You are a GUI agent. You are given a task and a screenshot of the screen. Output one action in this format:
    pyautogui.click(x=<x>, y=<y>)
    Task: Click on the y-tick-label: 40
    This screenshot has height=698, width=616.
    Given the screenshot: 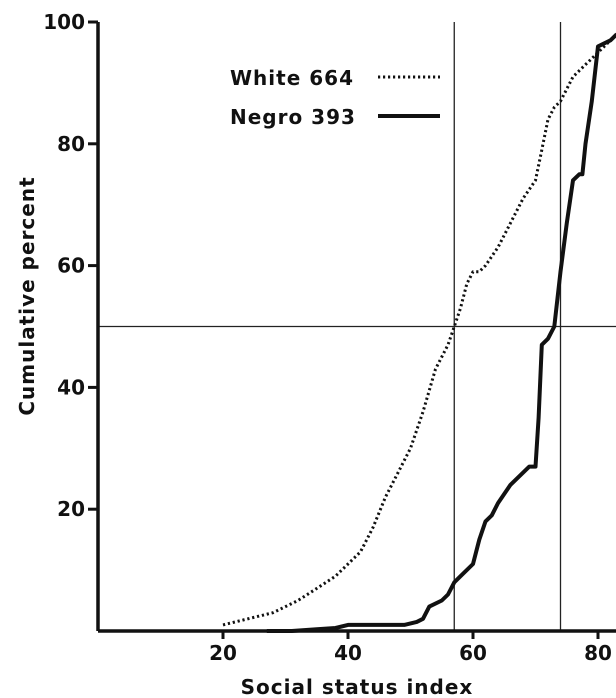 What is the action you would take?
    pyautogui.click(x=71, y=387)
    